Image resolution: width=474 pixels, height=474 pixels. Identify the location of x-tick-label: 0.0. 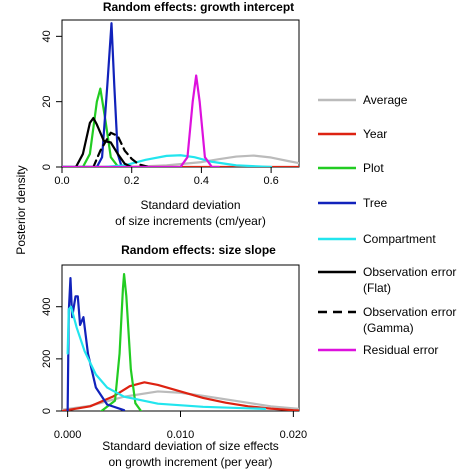
(61, 181).